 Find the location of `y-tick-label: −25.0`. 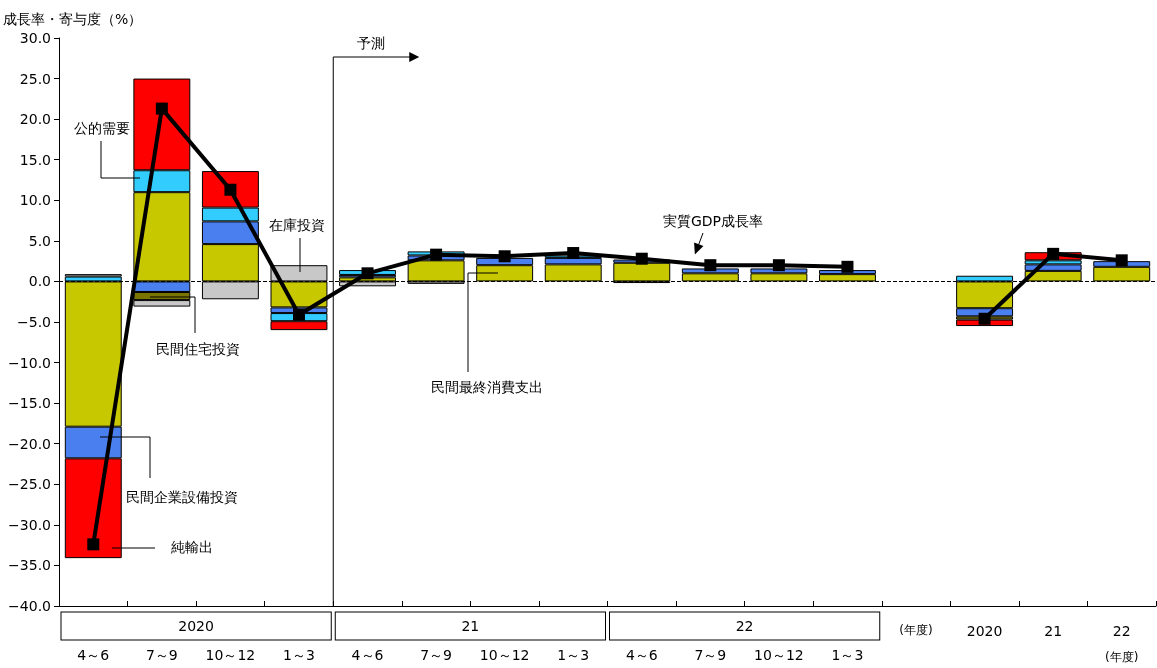

y-tick-label: −25.0 is located at coordinates (29, 484).